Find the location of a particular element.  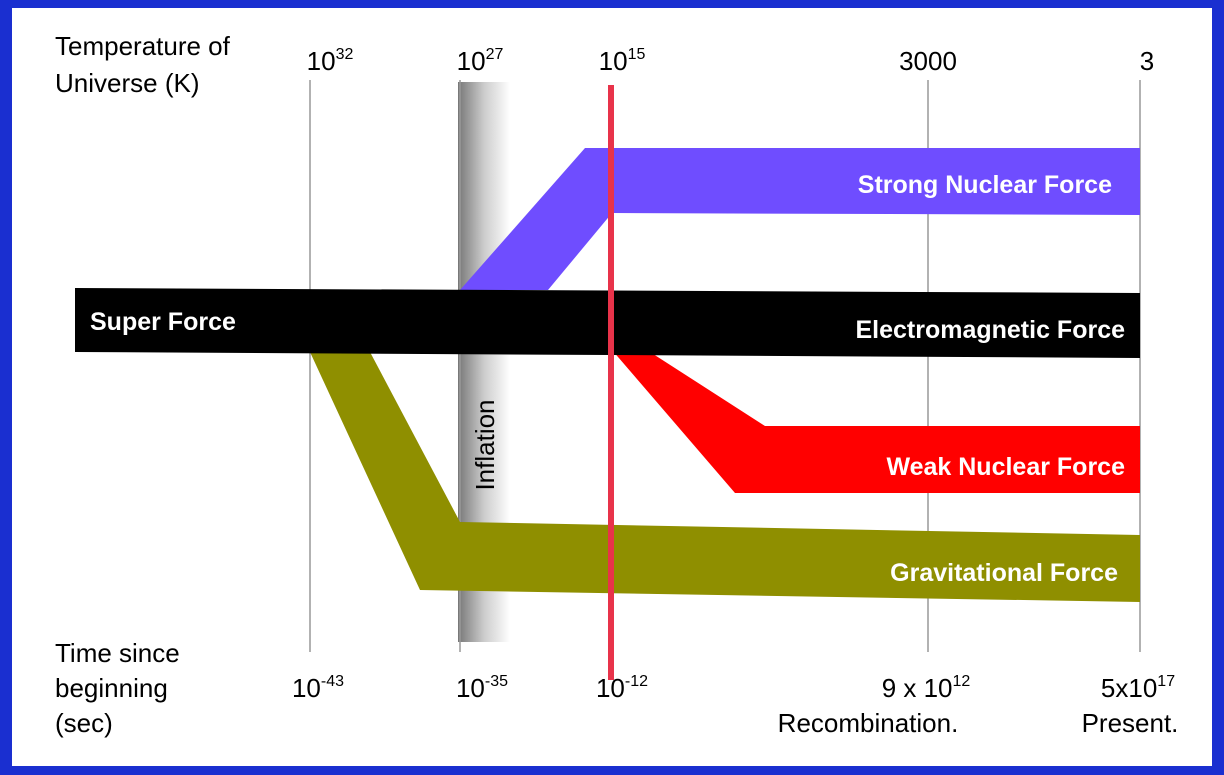

tick-label: 1015 is located at coordinates (622, 61).